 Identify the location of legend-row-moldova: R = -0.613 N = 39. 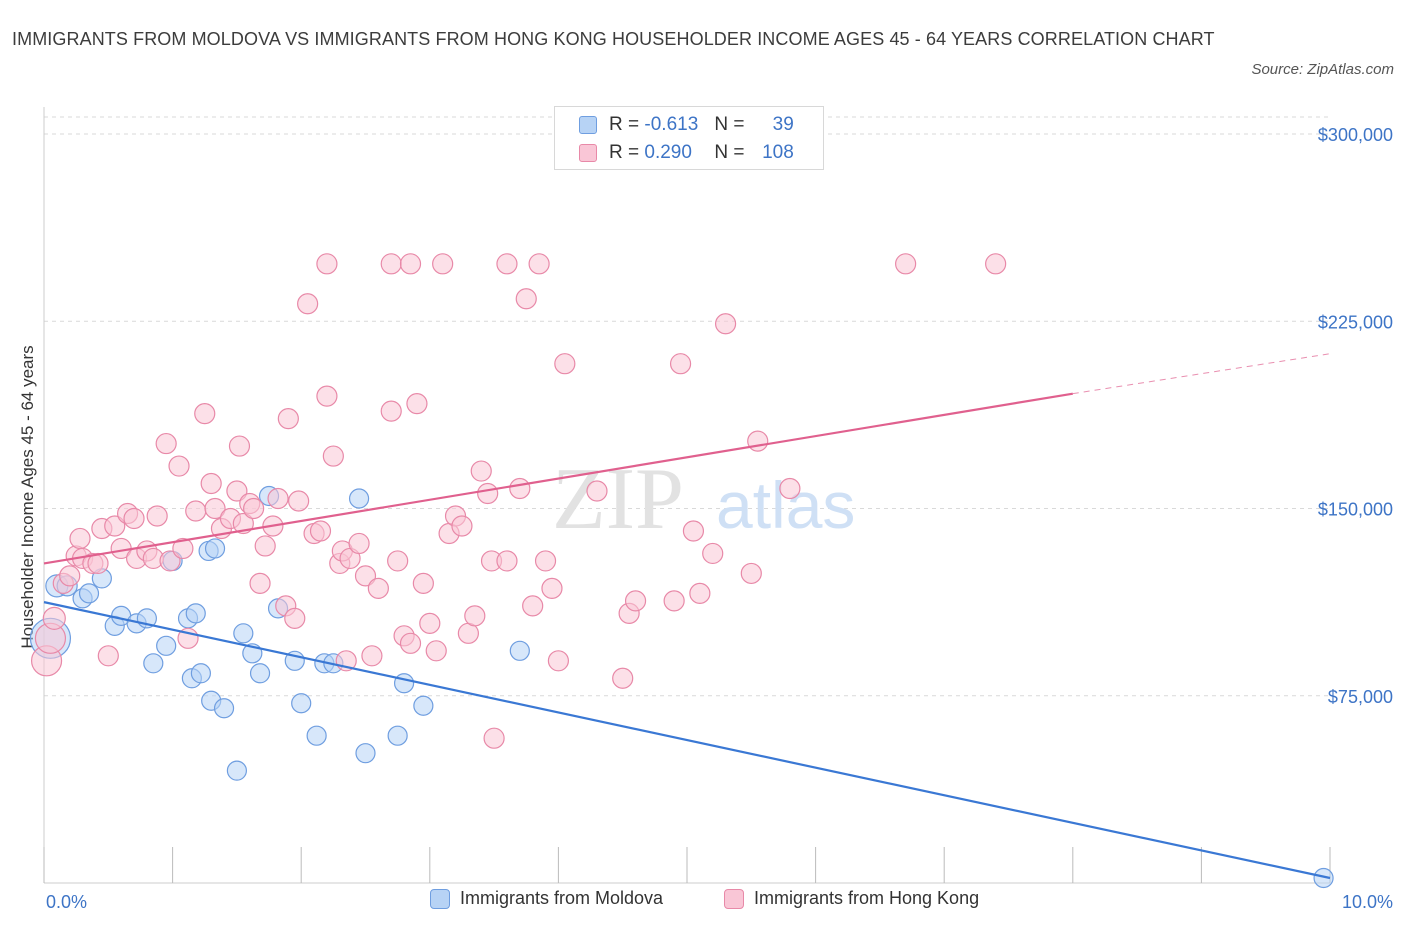
(686, 125).